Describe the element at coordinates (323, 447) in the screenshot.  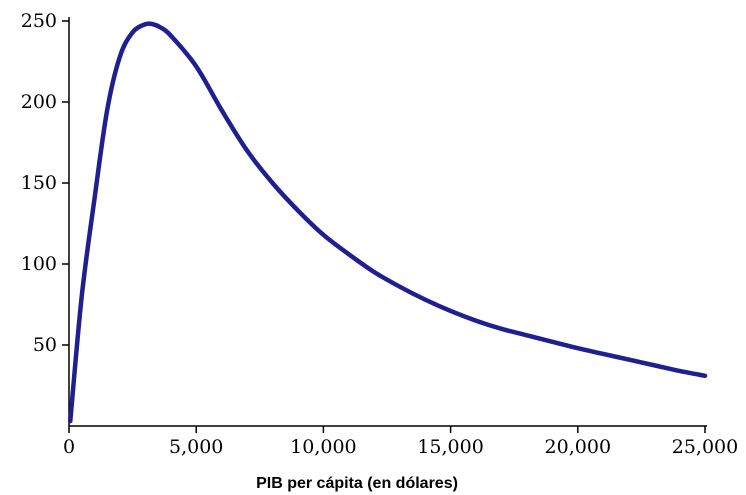
I see `x-tick-label: 10,000` at that location.